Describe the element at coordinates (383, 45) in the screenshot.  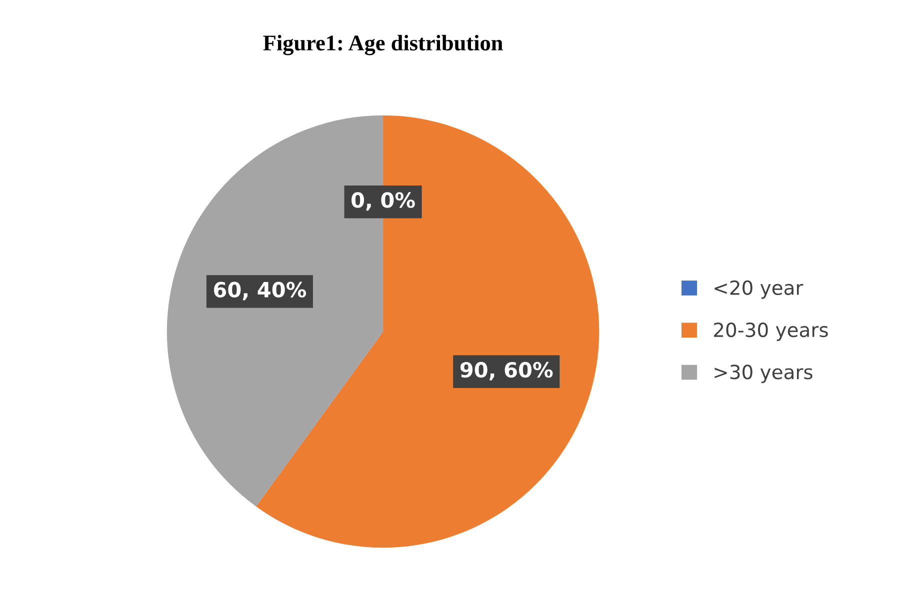
I see `chart-title: Figure1: Age distribution` at that location.